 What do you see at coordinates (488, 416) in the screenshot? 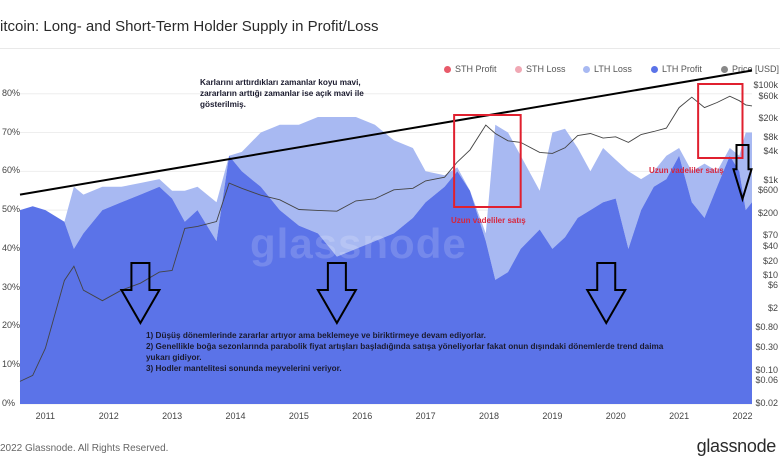
I see `x-tick: 2018` at bounding box center [488, 416].